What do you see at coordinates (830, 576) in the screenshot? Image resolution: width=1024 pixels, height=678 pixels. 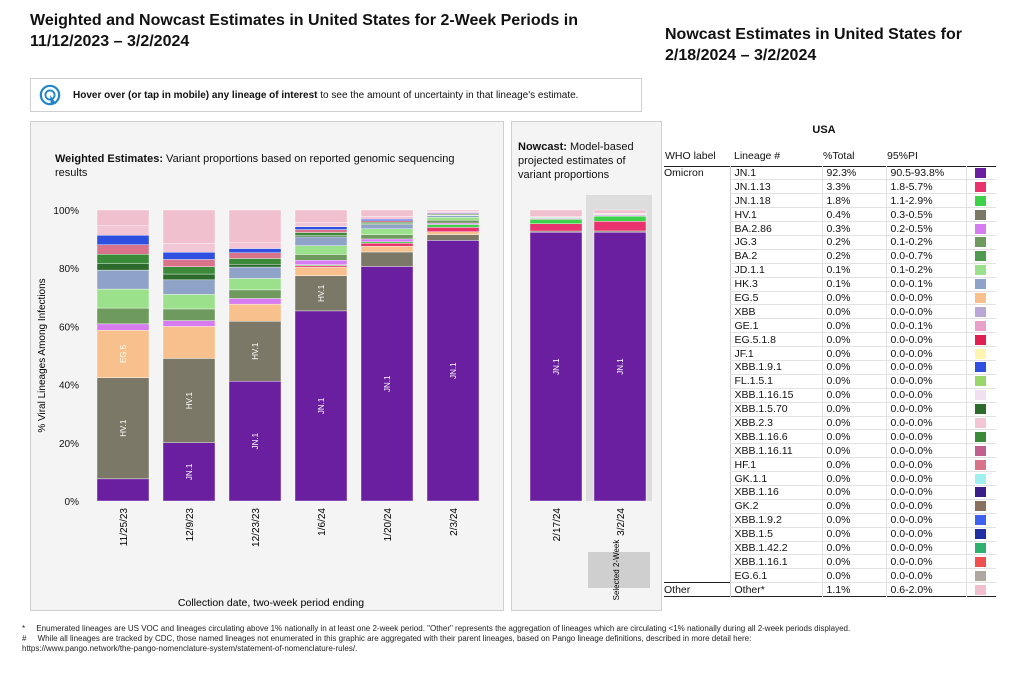 I see `table-row: EG.6.1 0.0% 0.0-0.0%` at bounding box center [830, 576].